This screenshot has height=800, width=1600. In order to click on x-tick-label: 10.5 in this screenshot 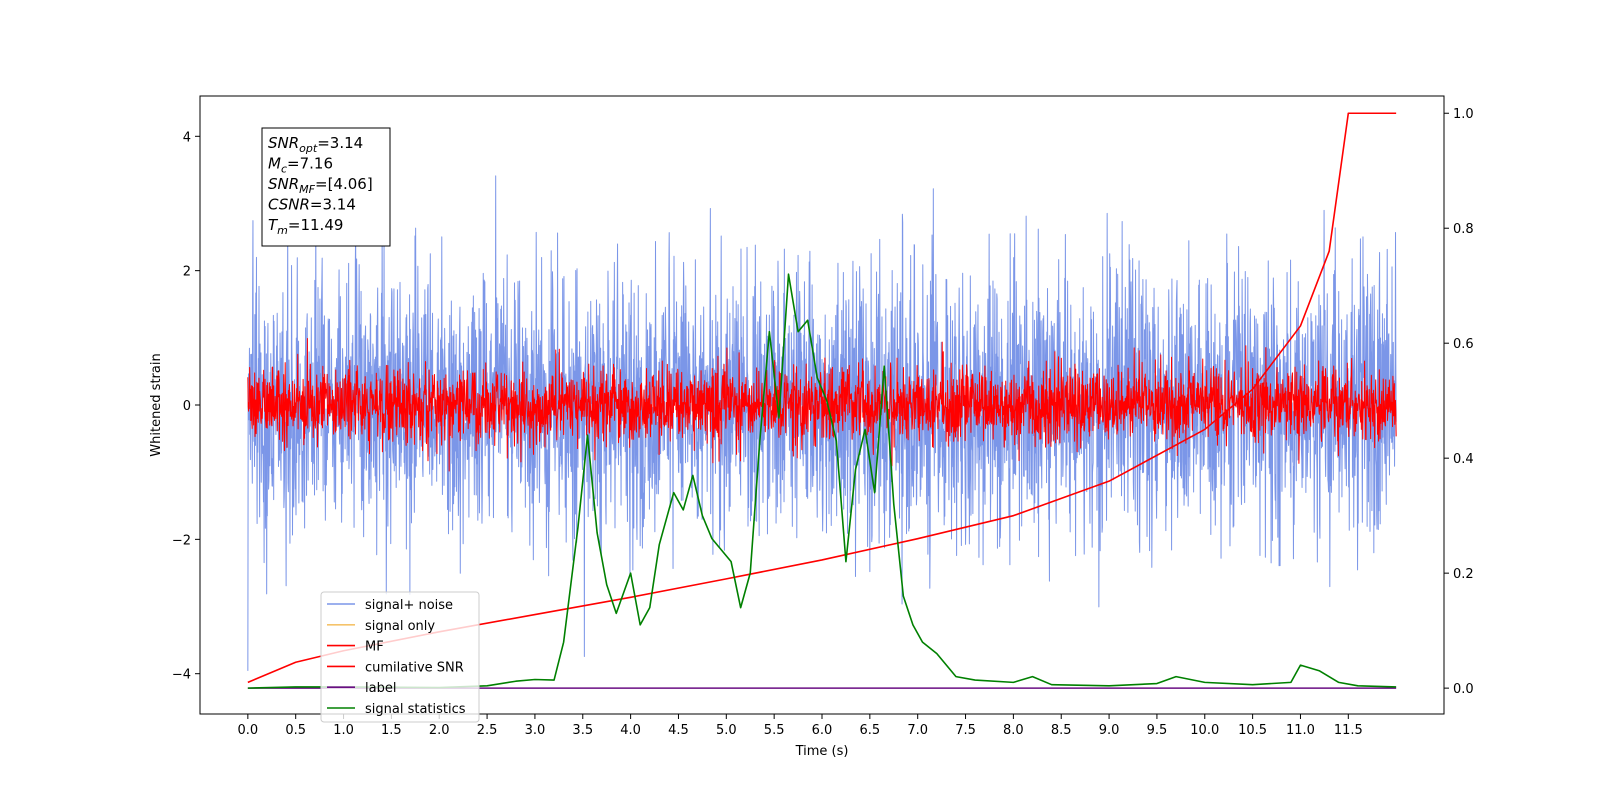, I will do `click(1252, 730)`.